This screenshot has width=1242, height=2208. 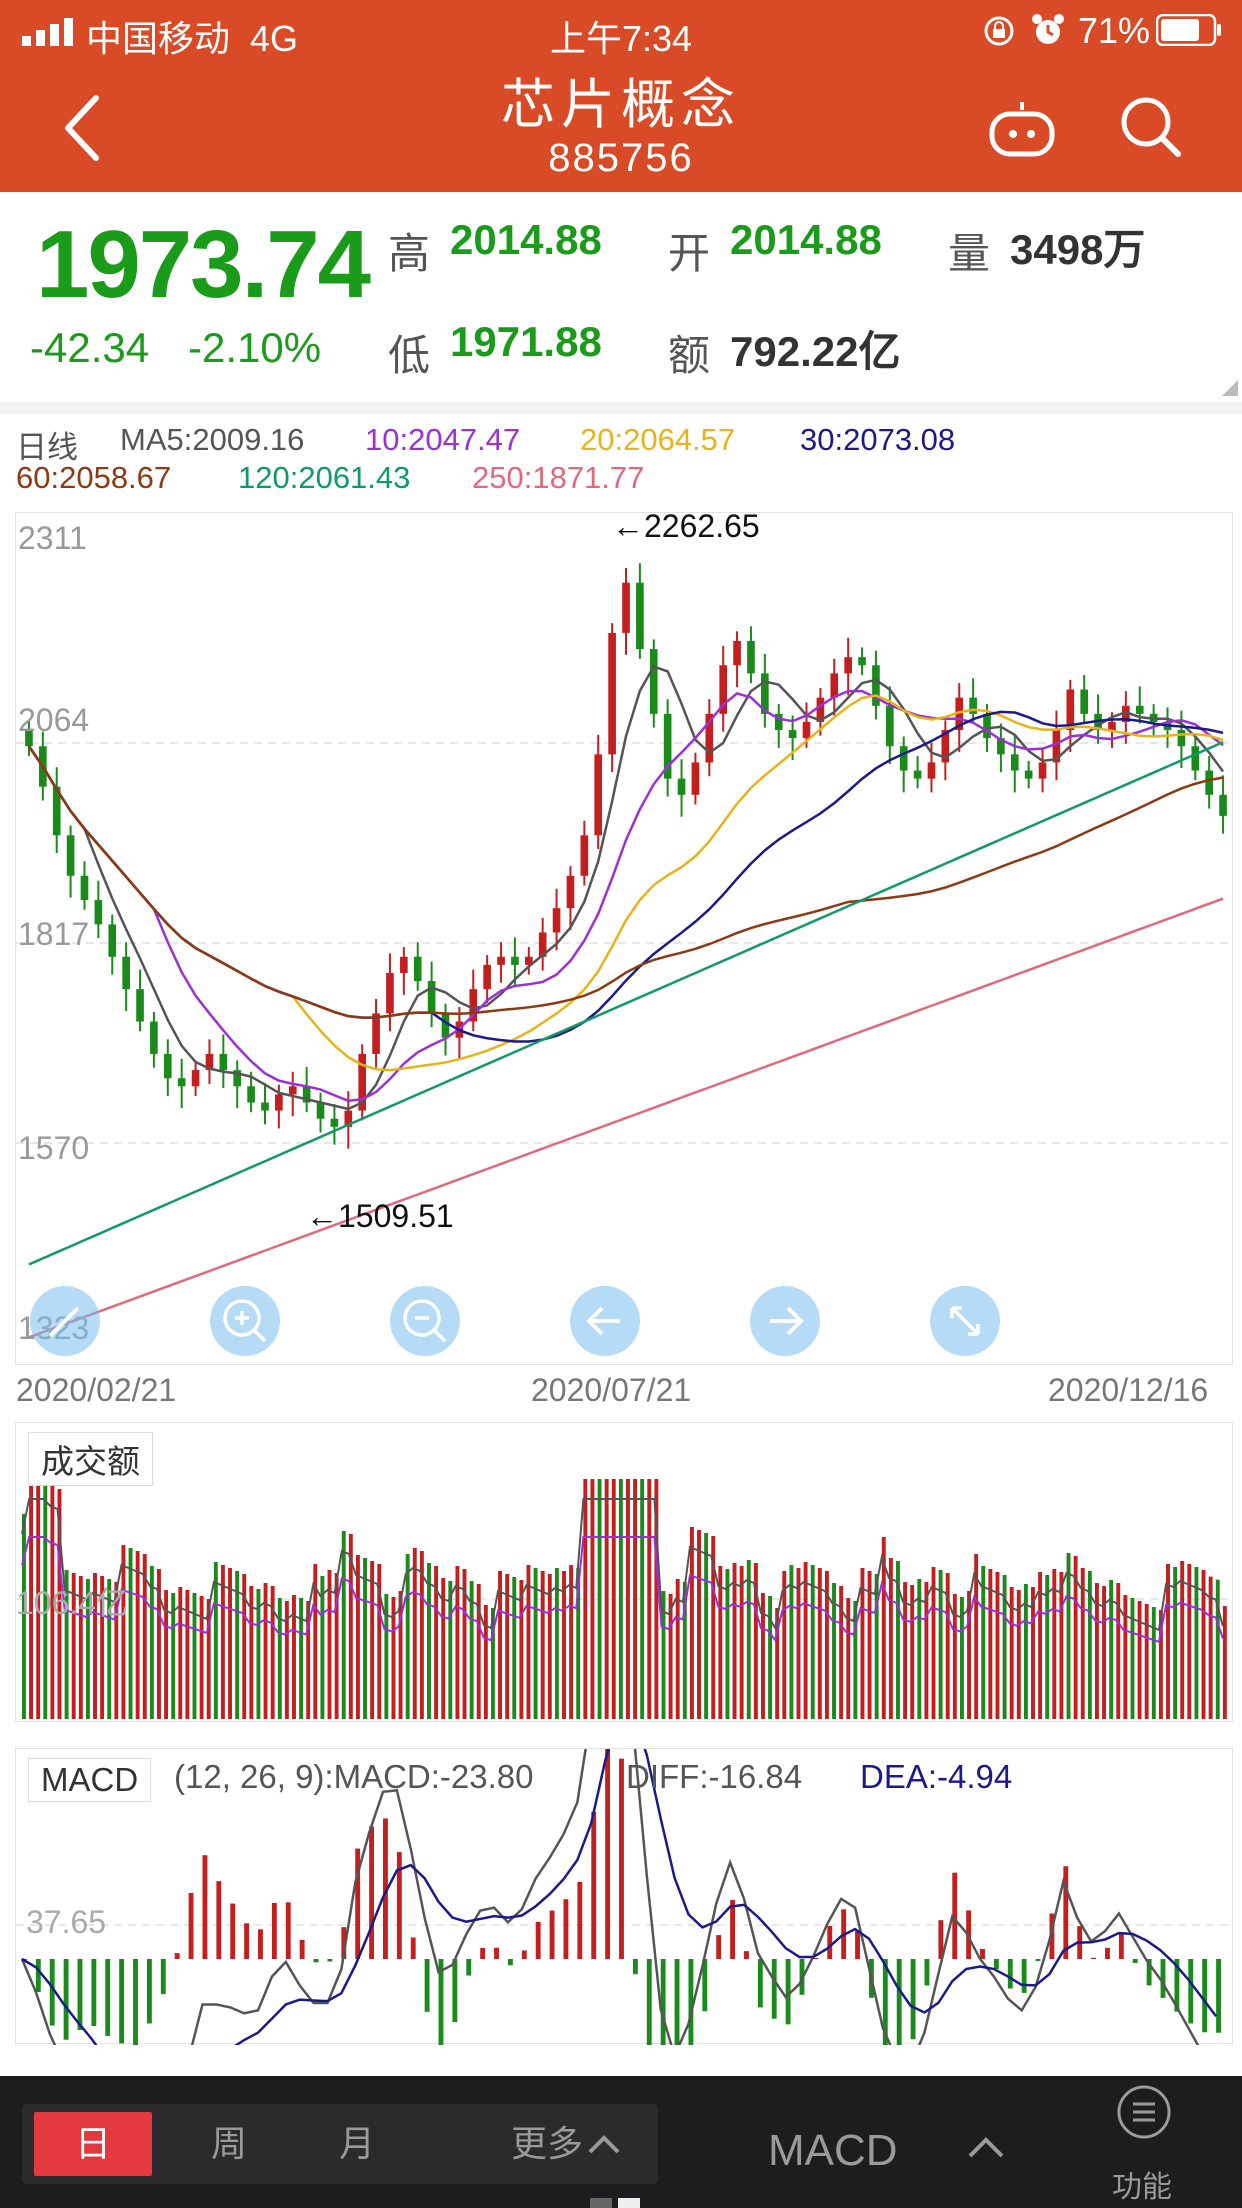 I want to click on period-tabs: 日 周 月 更多, so click(x=340, y=2144).